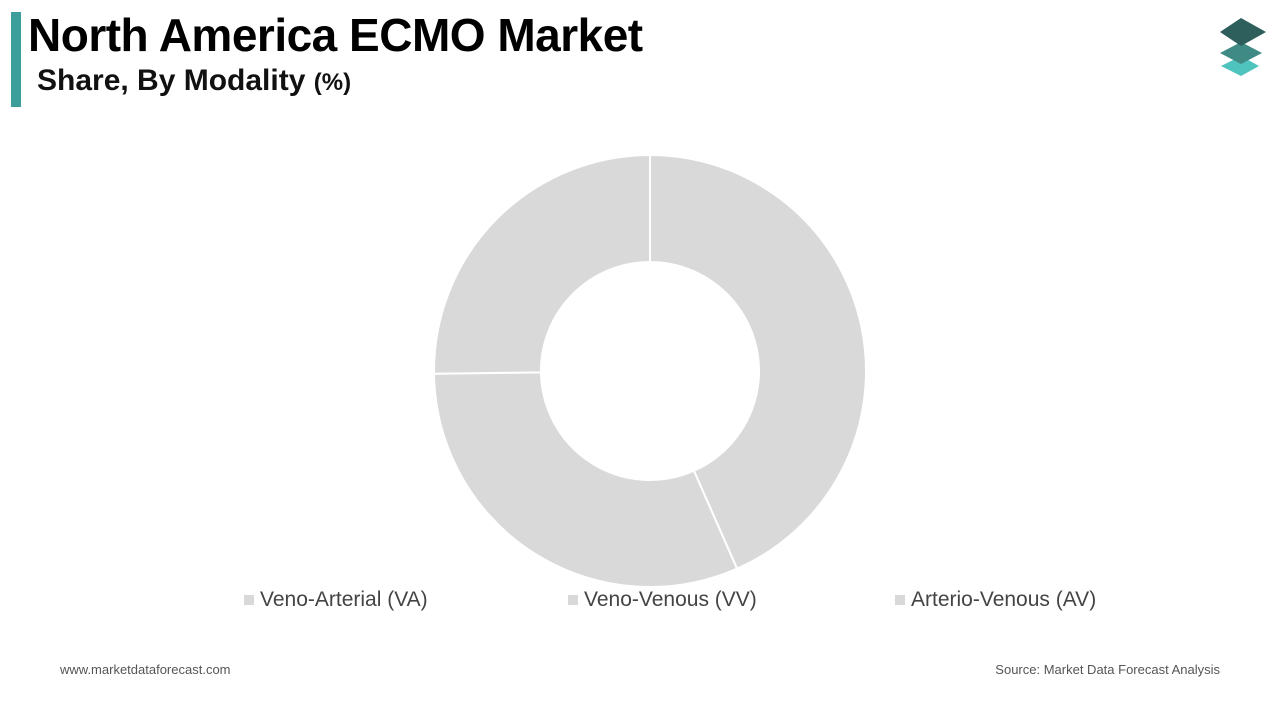  What do you see at coordinates (16, 59) in the screenshot?
I see `title-accent-bar` at bounding box center [16, 59].